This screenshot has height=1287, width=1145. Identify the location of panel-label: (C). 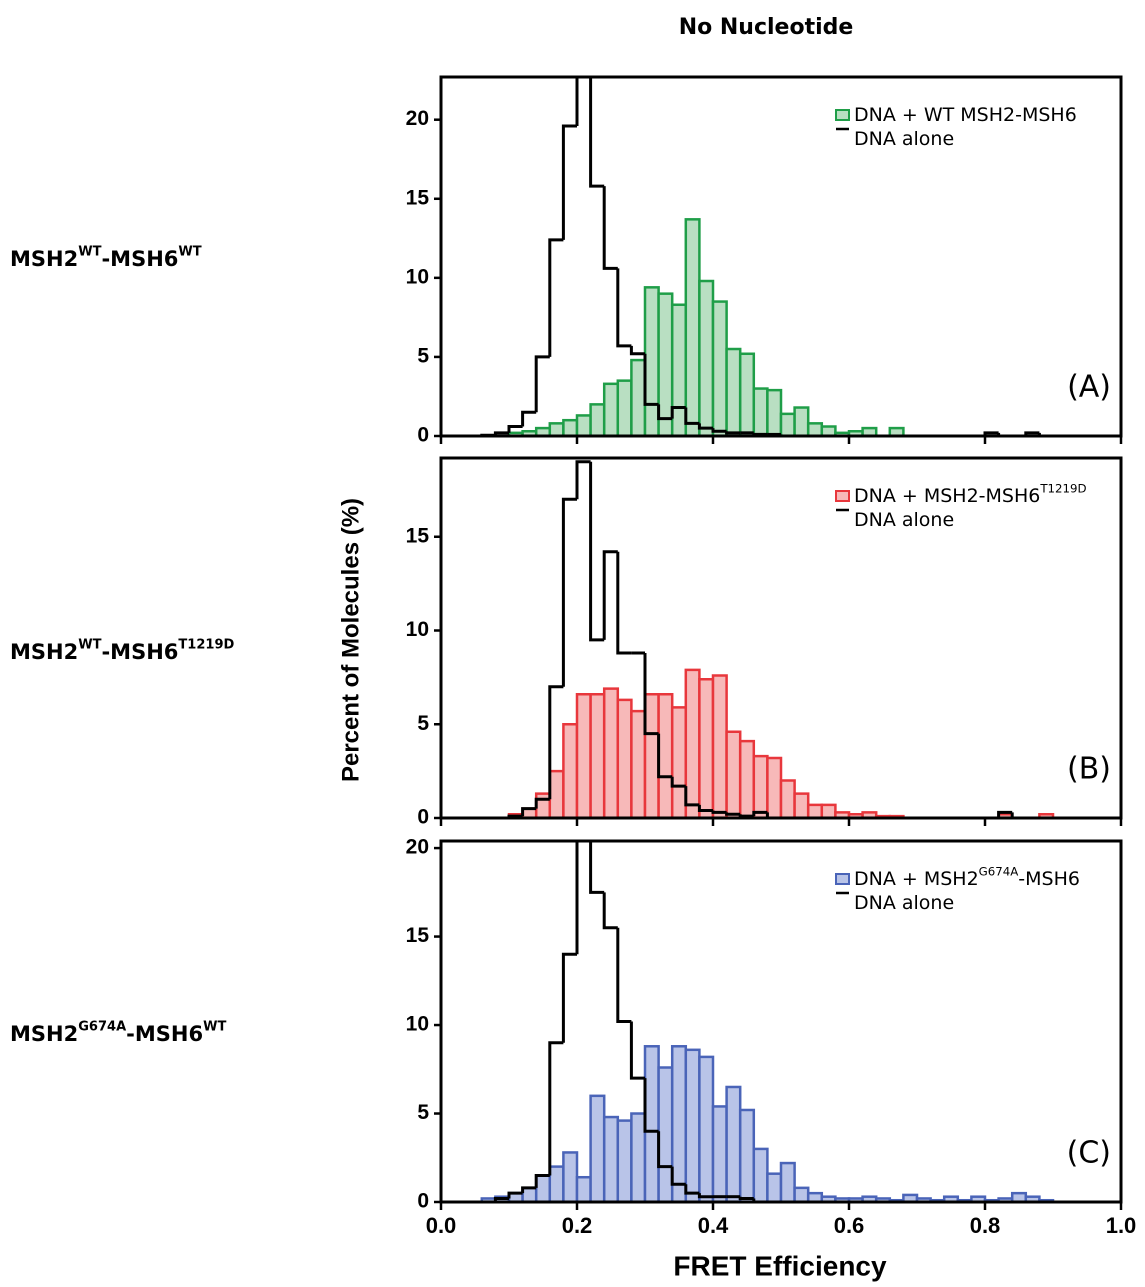
(1089, 1153).